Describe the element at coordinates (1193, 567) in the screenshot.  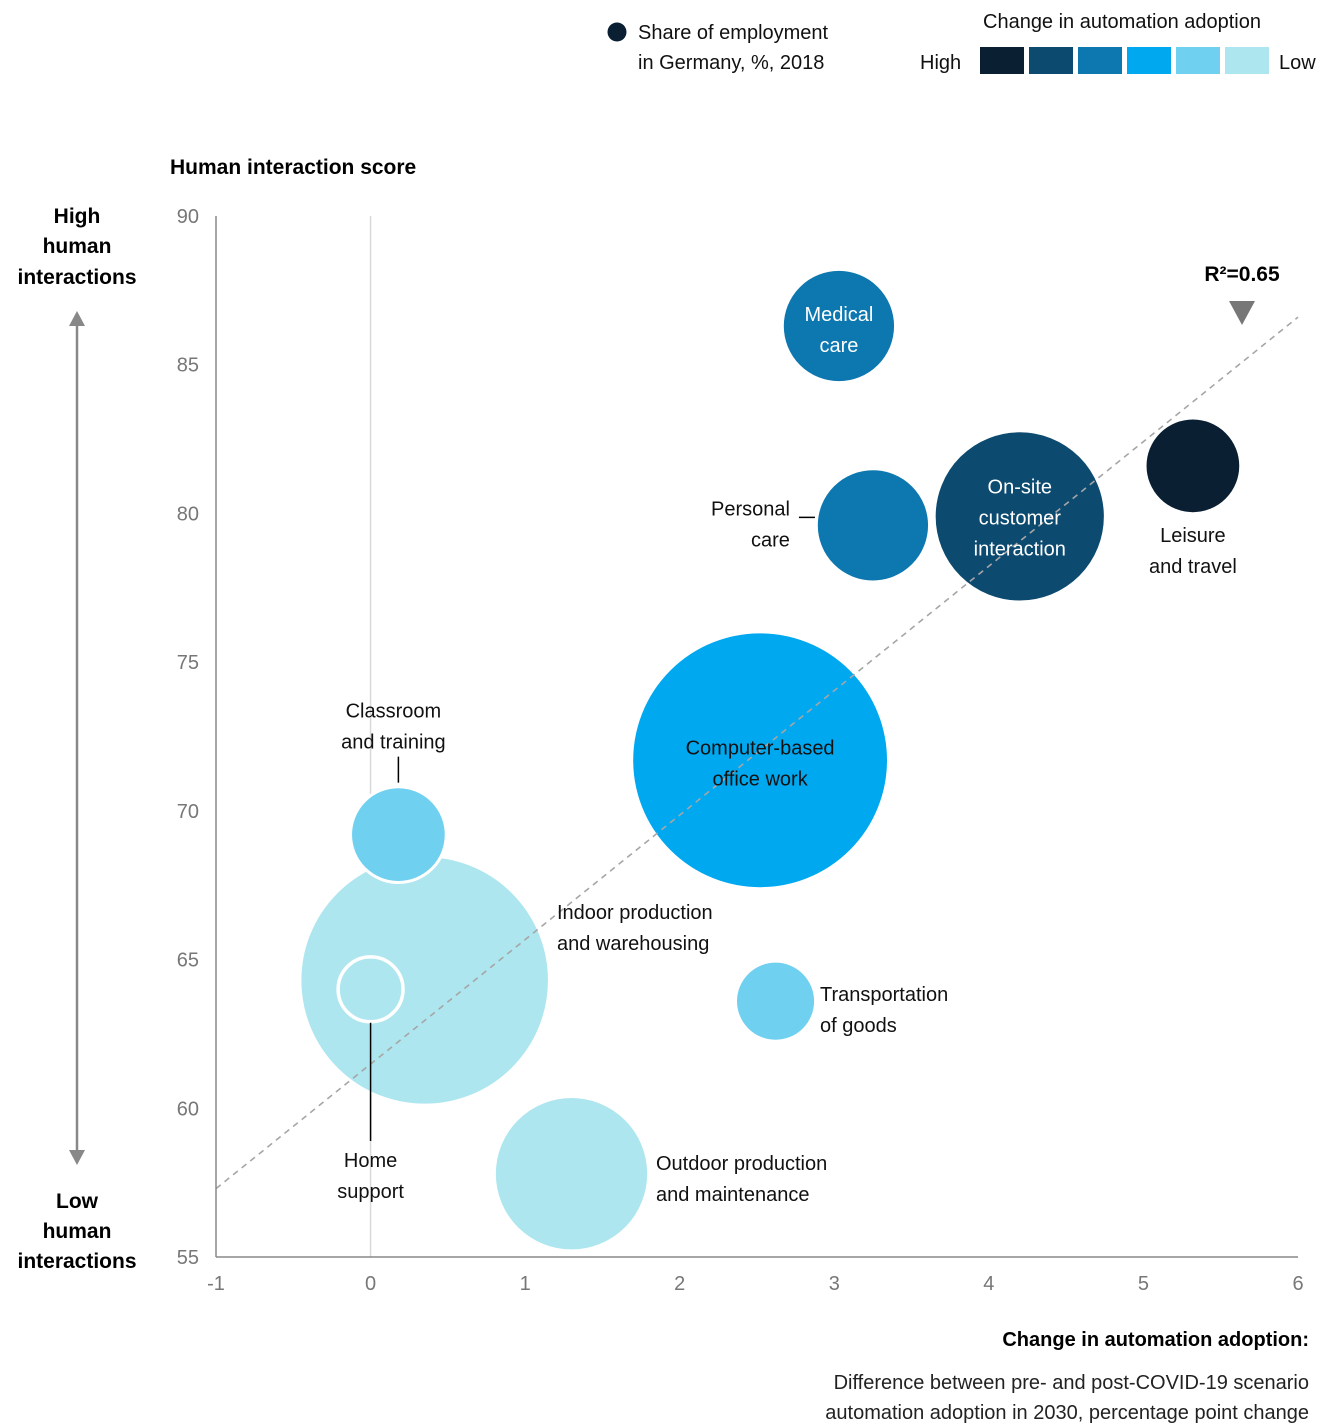
I see `bubble-label-leisure-and-travel: and travel` at that location.